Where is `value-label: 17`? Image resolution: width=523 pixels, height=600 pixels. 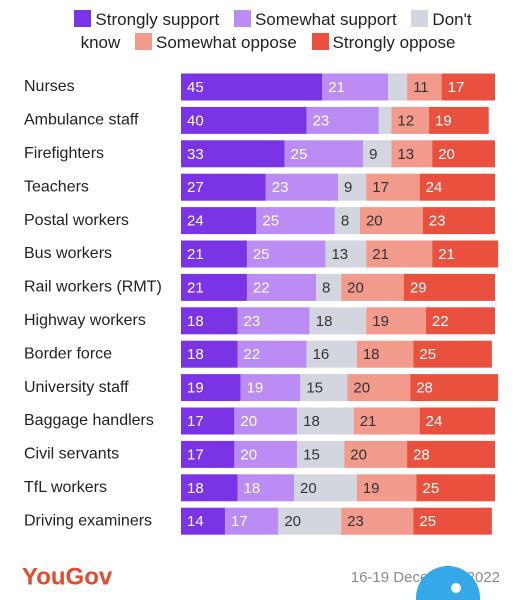 value-label: 17 is located at coordinates (239, 521).